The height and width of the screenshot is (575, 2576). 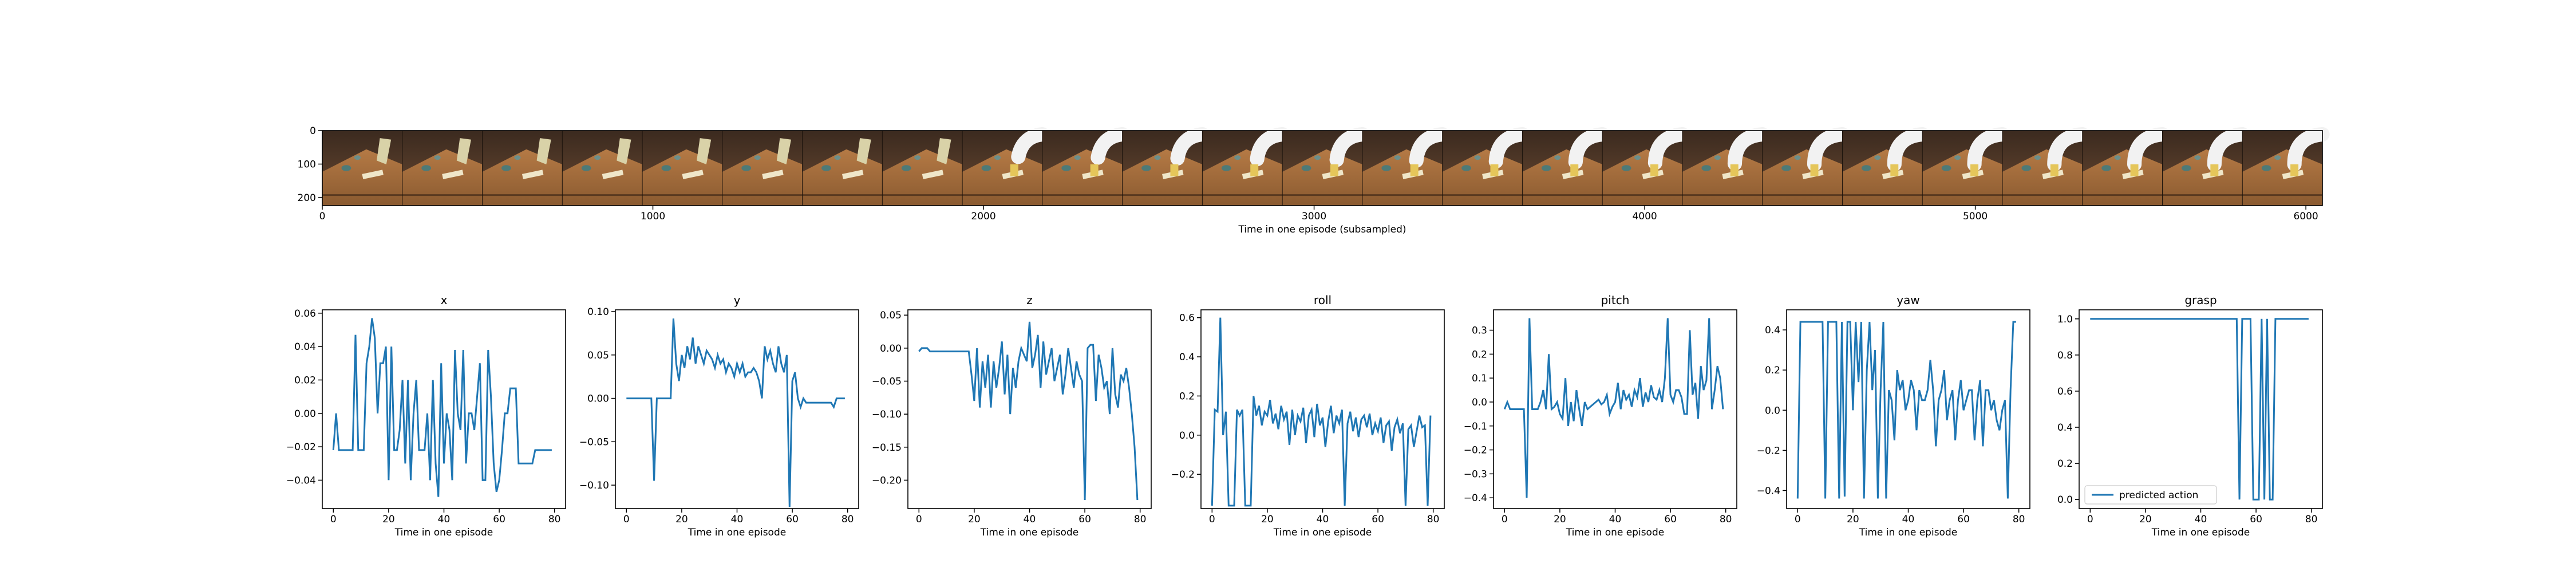 What do you see at coordinates (305, 314) in the screenshot?
I see `y-tick-label: 0.06` at bounding box center [305, 314].